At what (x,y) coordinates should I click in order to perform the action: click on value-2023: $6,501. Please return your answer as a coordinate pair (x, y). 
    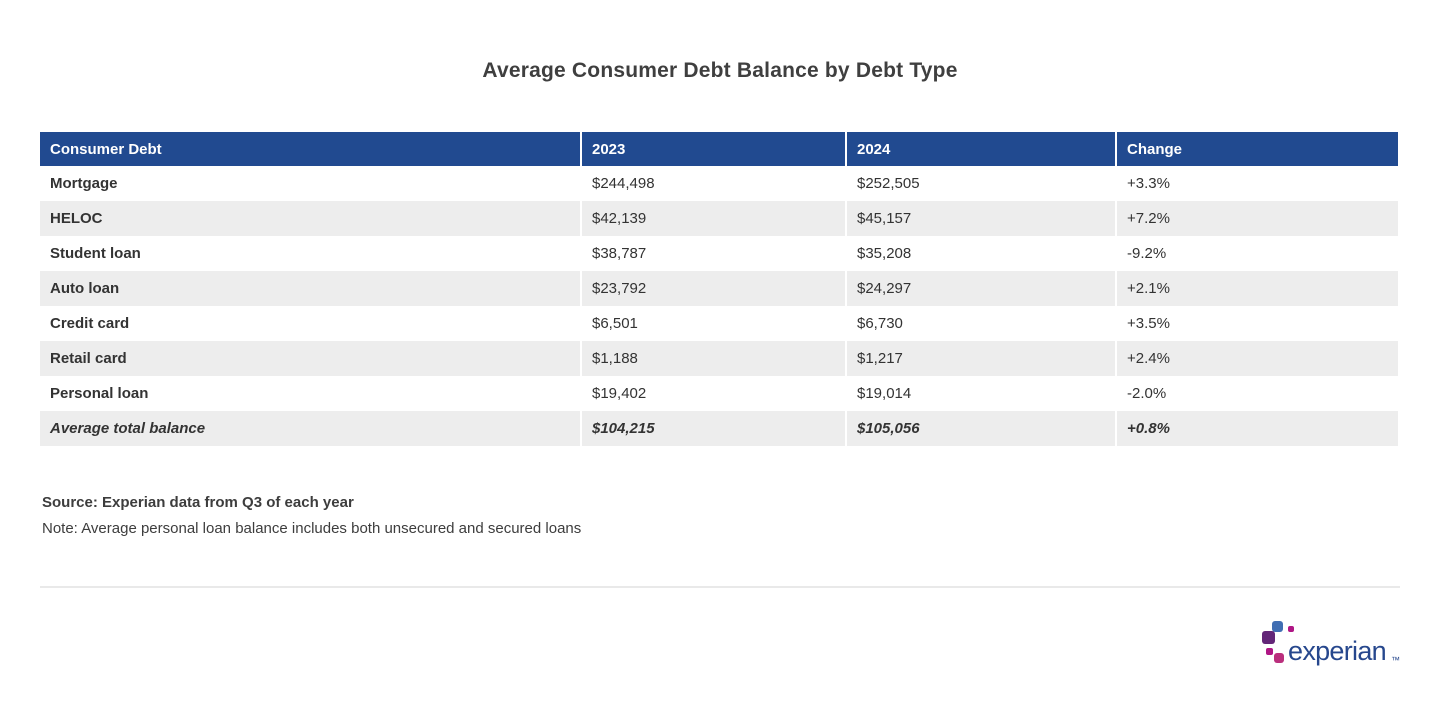
    Looking at the image, I should click on (713, 323).